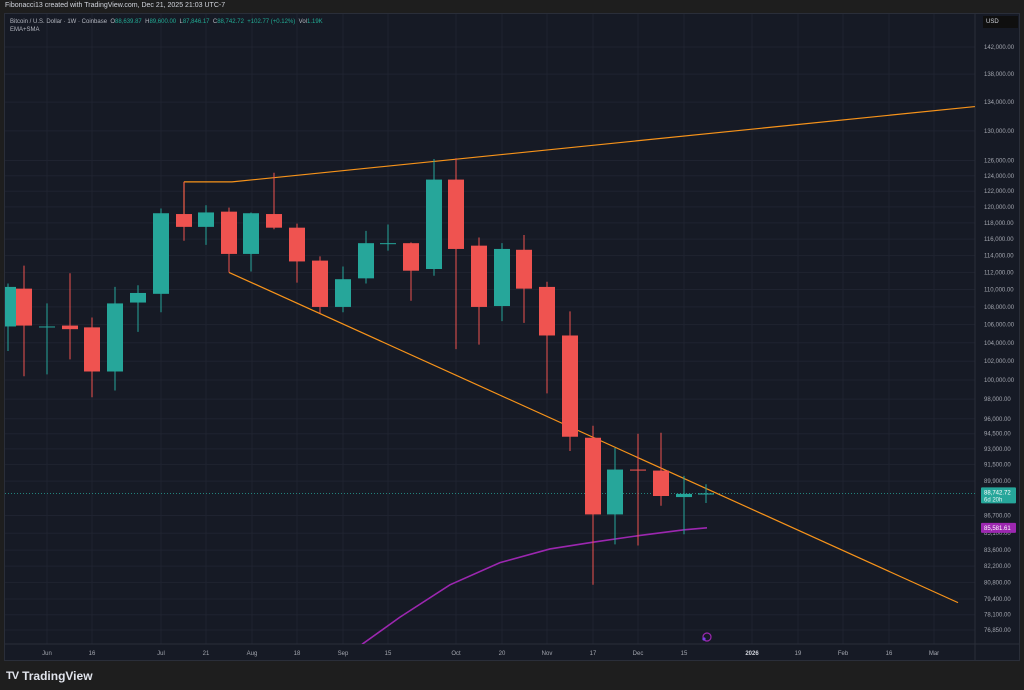 The image size is (1024, 690). Describe the element at coordinates (999, 257) in the screenshot. I see `price-tick: 114,000.00` at that location.